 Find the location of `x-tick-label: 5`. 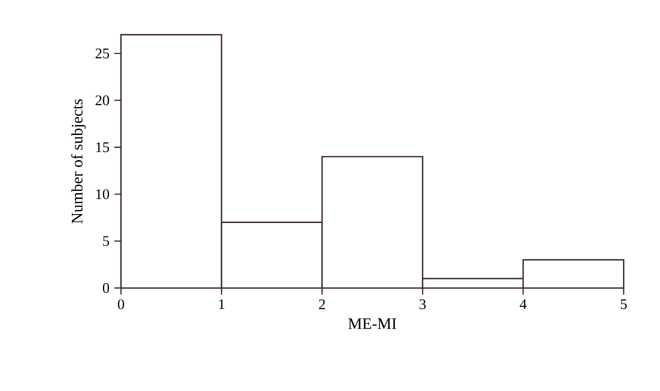

x-tick-label: 5 is located at coordinates (623, 304).